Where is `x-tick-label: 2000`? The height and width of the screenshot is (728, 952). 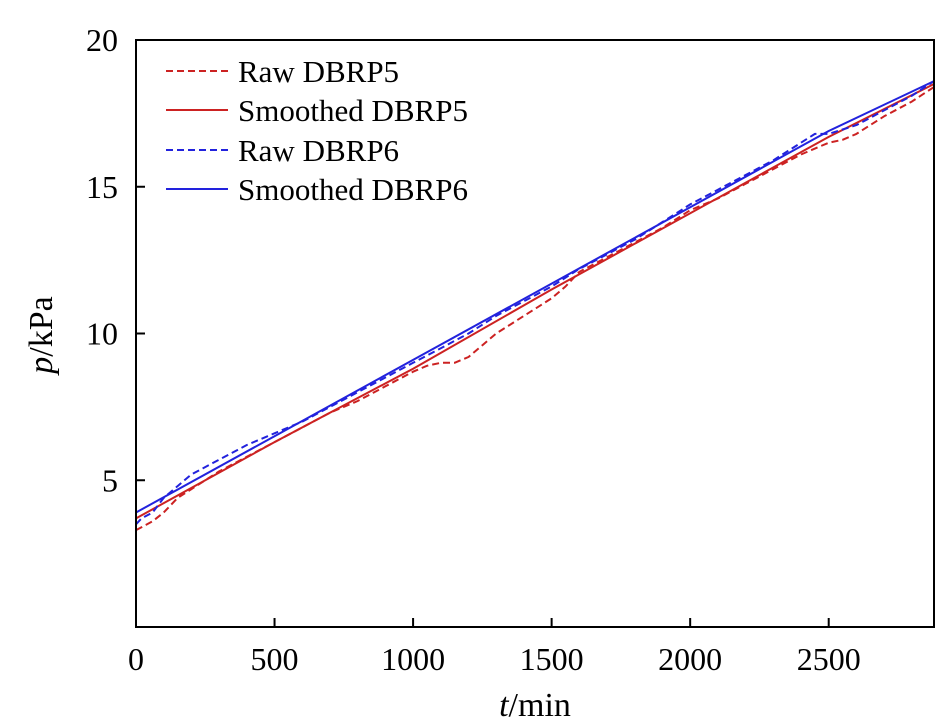 x-tick-label: 2000 is located at coordinates (690, 659).